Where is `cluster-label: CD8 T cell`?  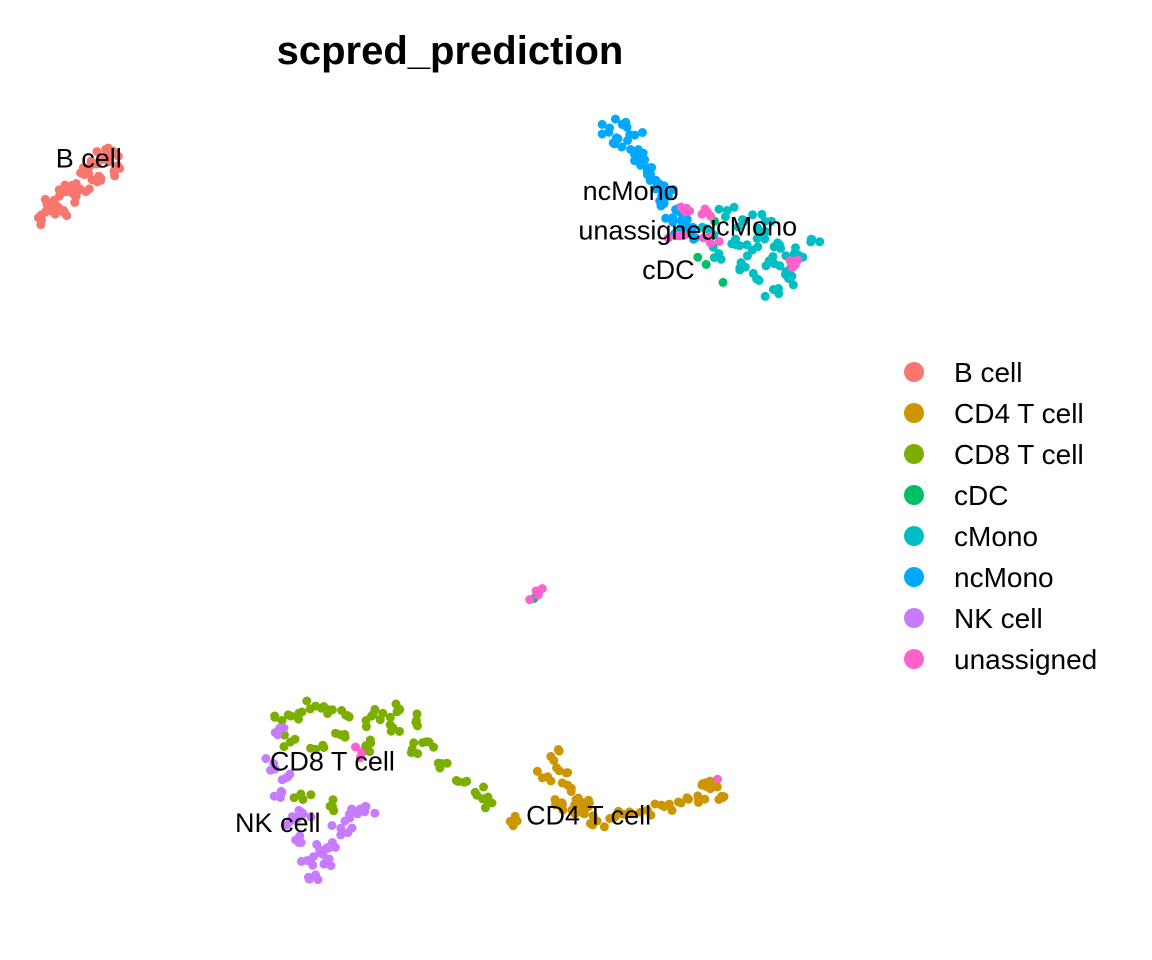 cluster-label: CD8 T cell is located at coordinates (332, 762).